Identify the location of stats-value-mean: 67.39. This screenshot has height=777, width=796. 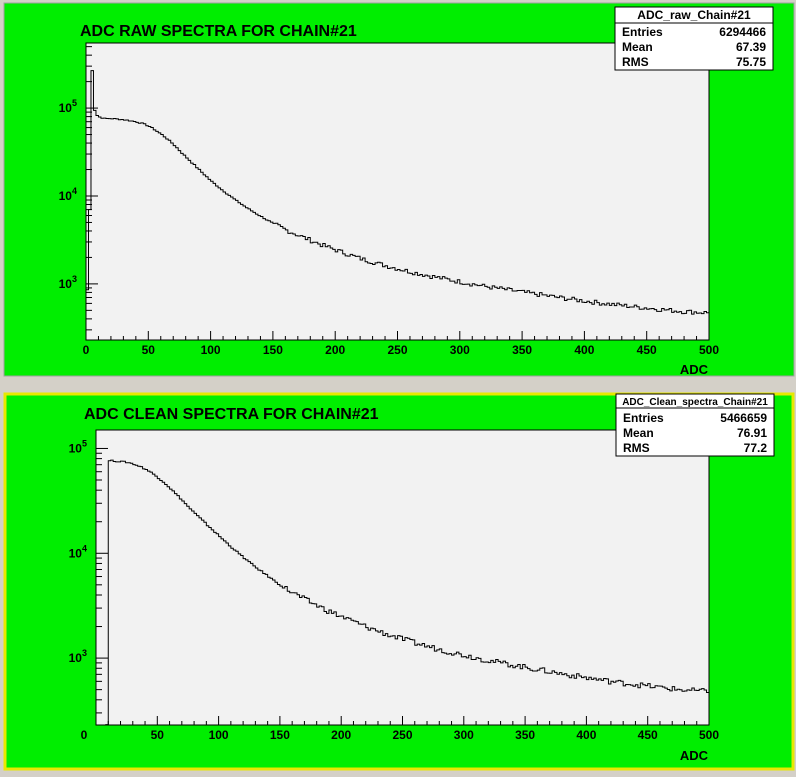
(751, 47).